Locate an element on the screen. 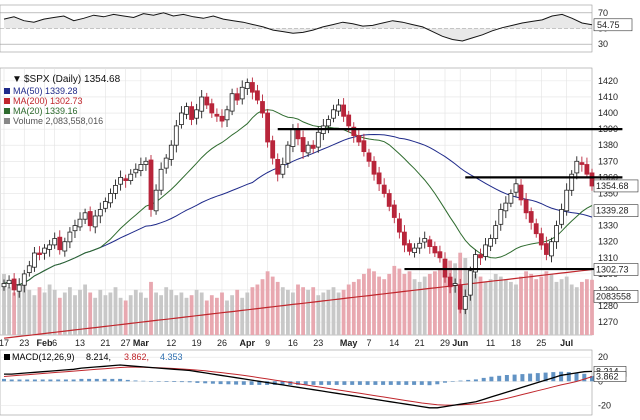  price-tick-label: 1410 is located at coordinates (608, 97).